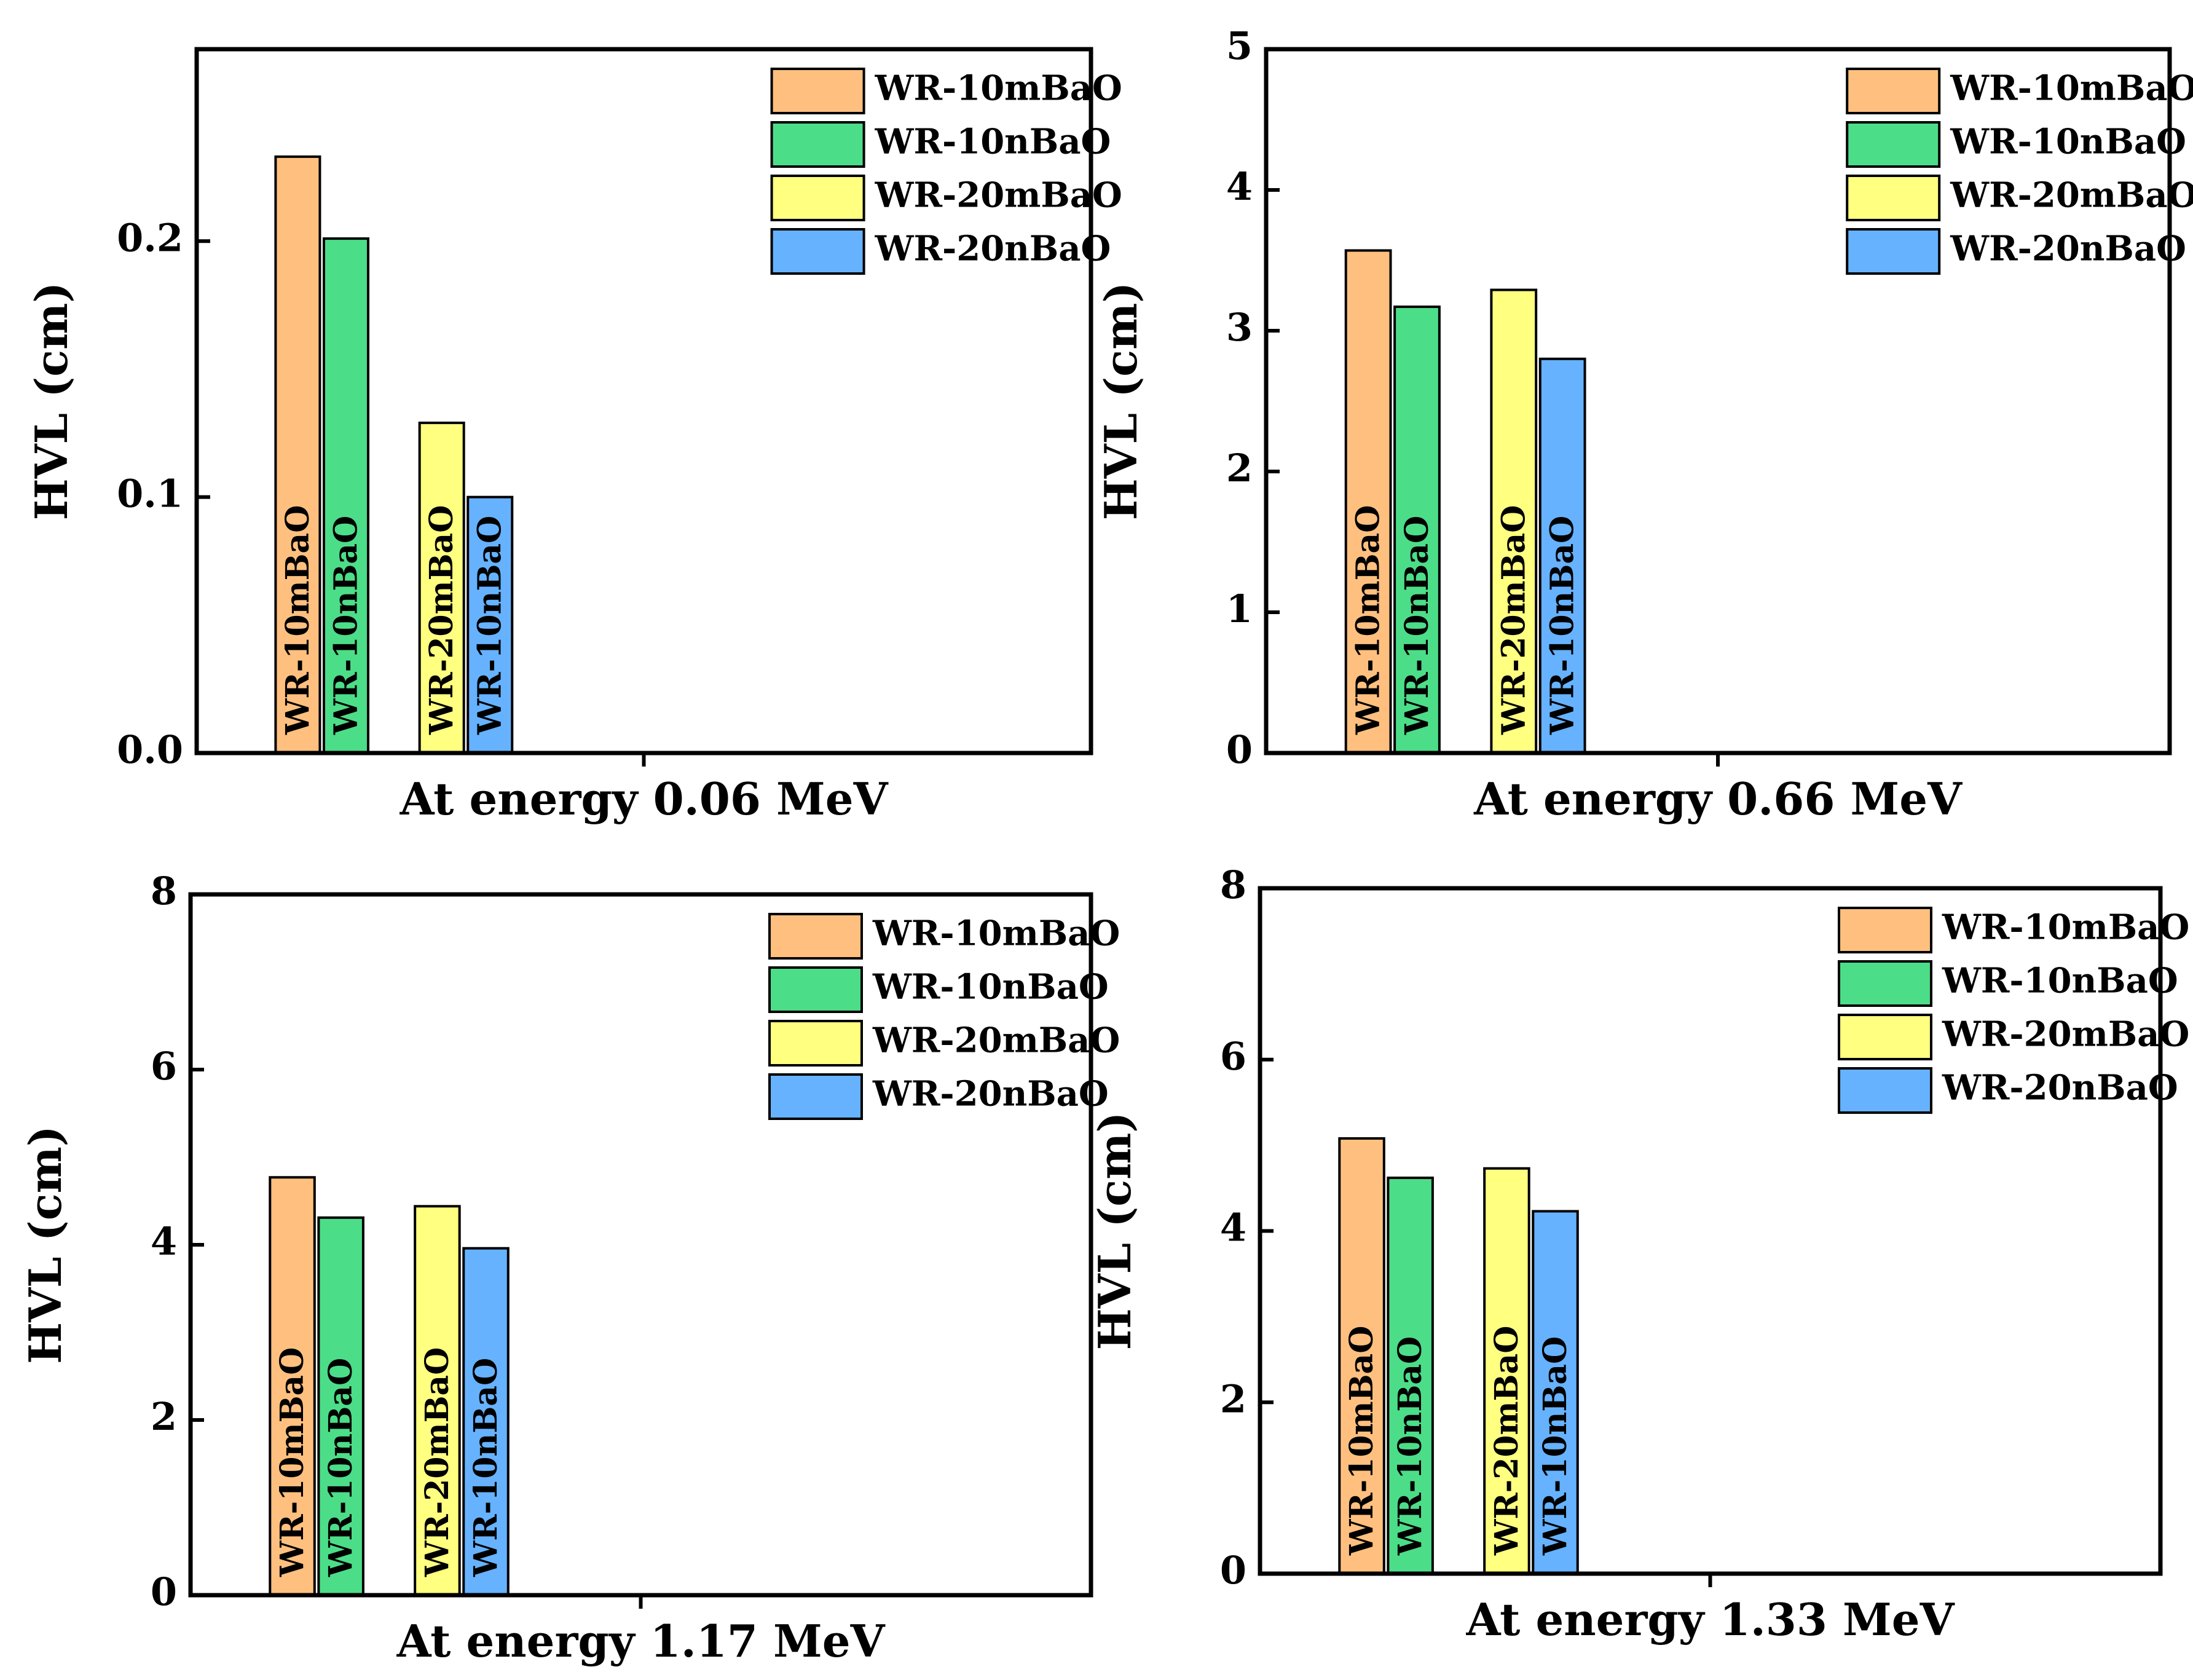  Describe the element at coordinates (1239, 45) in the screenshot. I see `y-tick-label: 5` at that location.